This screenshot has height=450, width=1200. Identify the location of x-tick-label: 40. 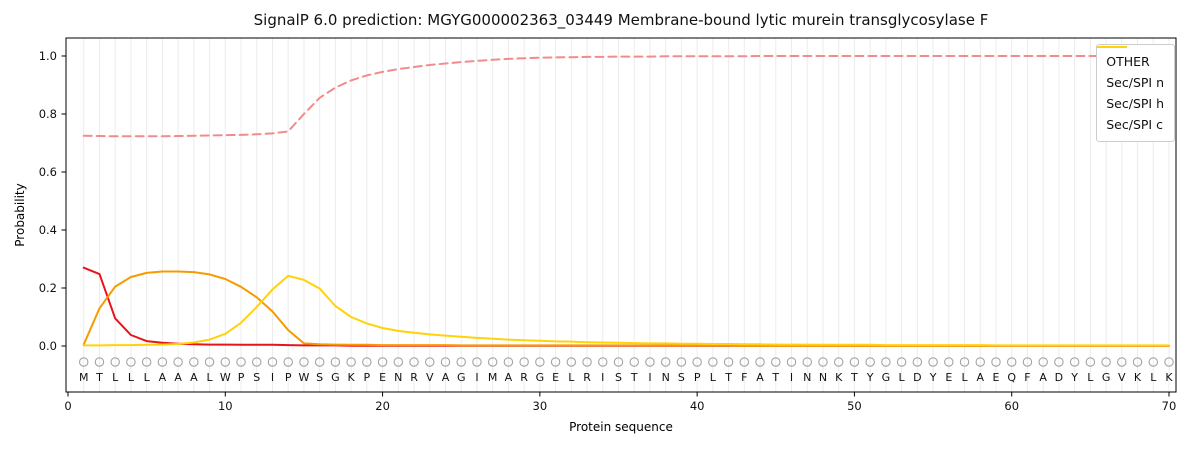
(697, 406).